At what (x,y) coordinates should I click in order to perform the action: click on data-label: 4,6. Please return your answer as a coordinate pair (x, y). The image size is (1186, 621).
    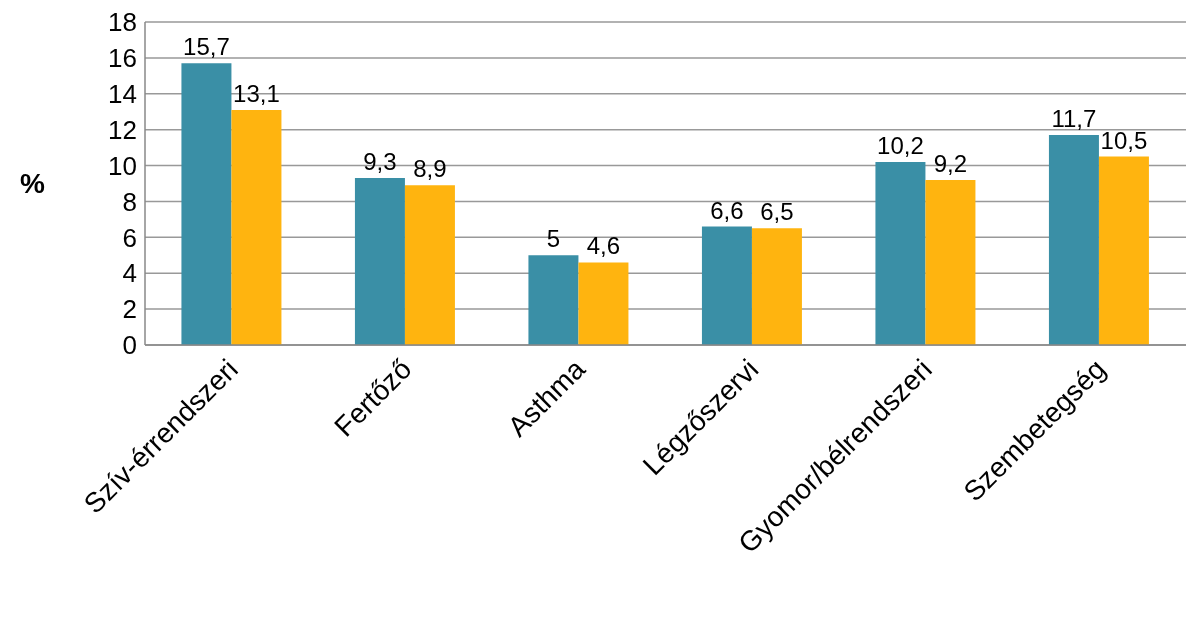
    Looking at the image, I should click on (603, 246).